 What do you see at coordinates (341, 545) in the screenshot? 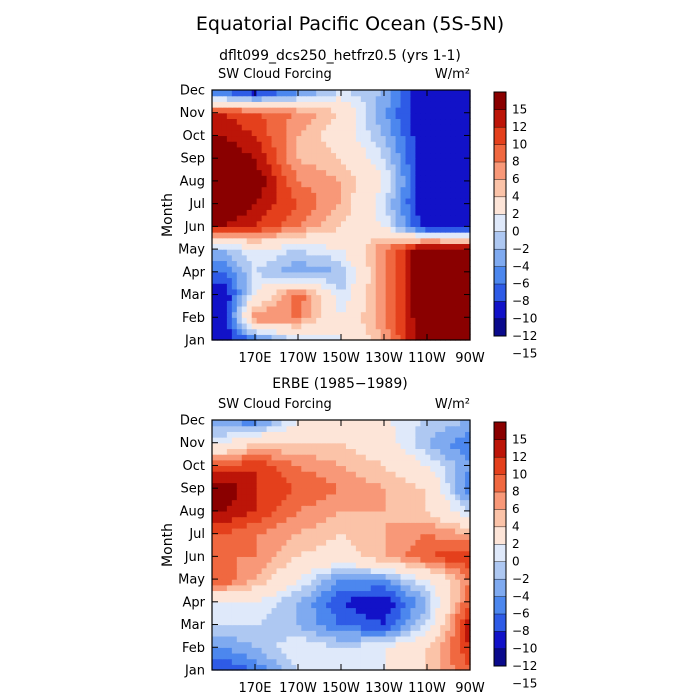
I see `heatmap-erbe` at bounding box center [341, 545].